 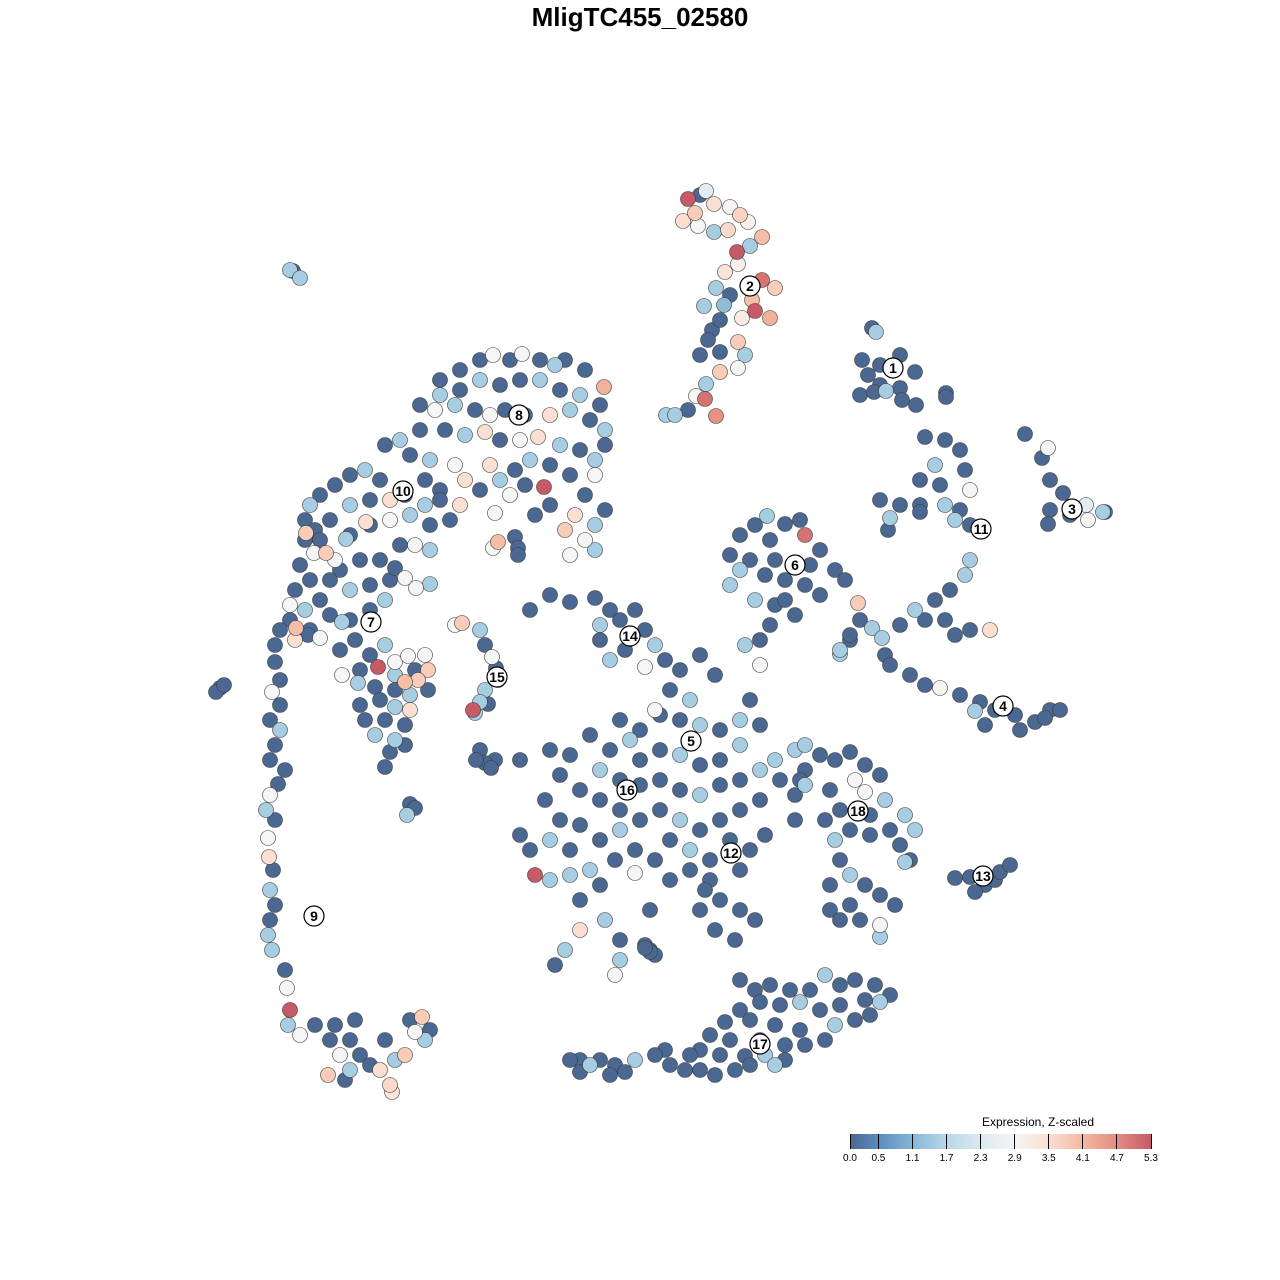 I want to click on cluster-label-15: 15, so click(x=497, y=677).